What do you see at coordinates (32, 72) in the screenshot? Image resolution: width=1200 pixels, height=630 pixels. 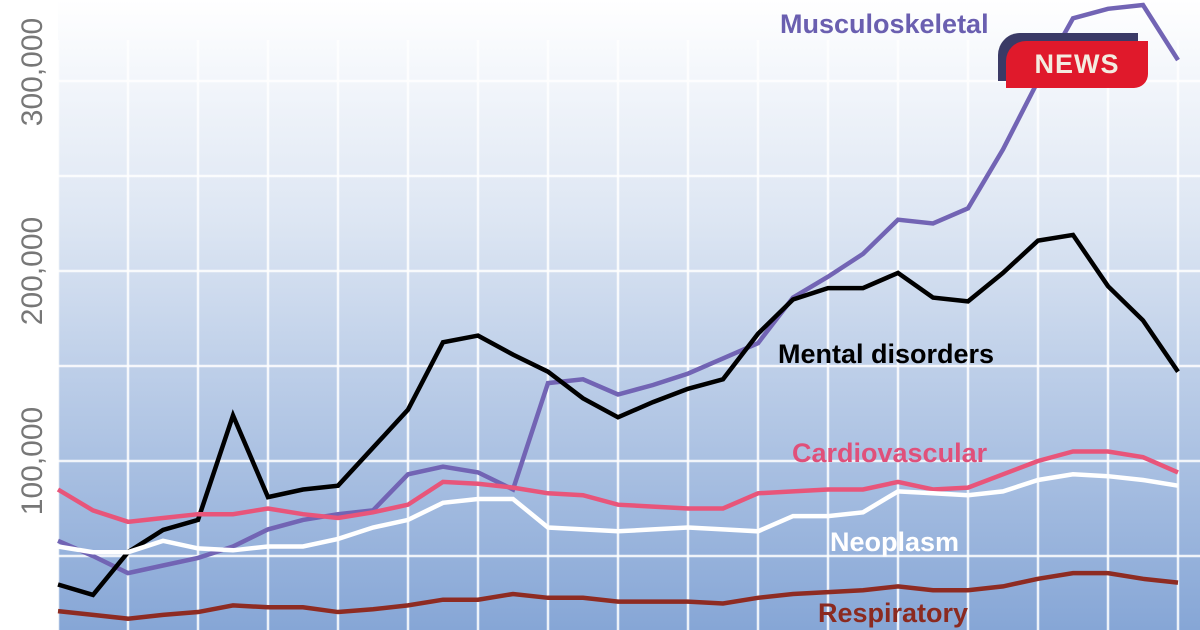 I see `y-tick-label: 300,000` at bounding box center [32, 72].